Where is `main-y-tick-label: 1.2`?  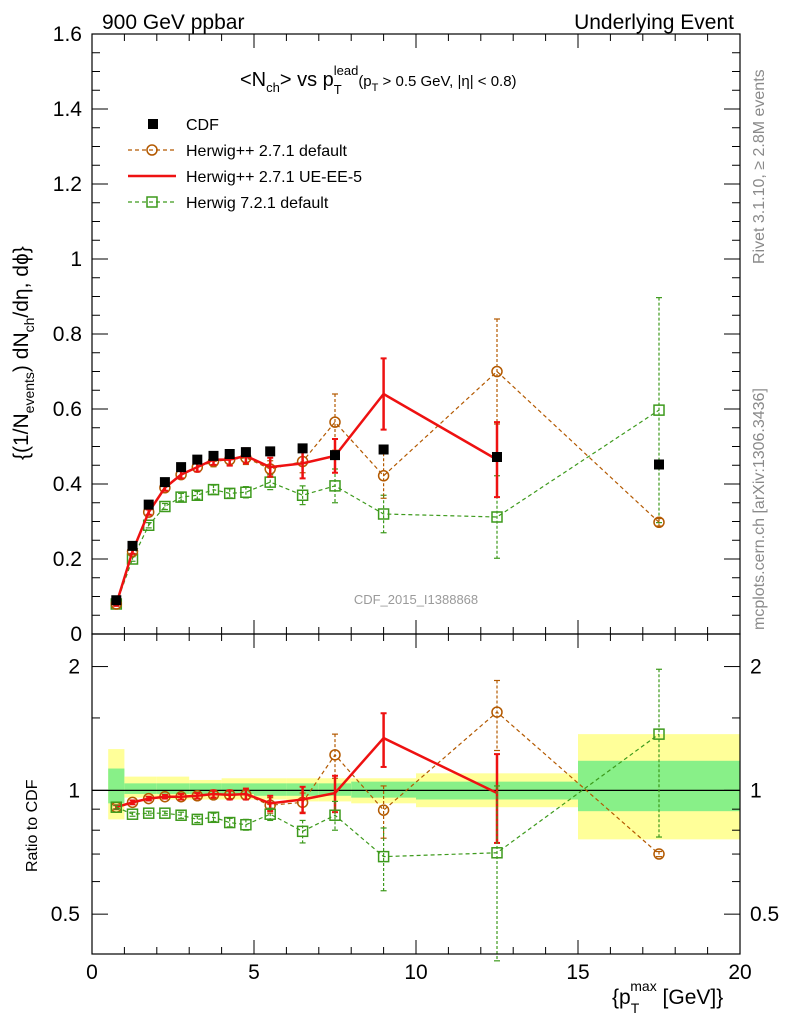
main-y-tick-label: 1.2 is located at coordinates (67, 184).